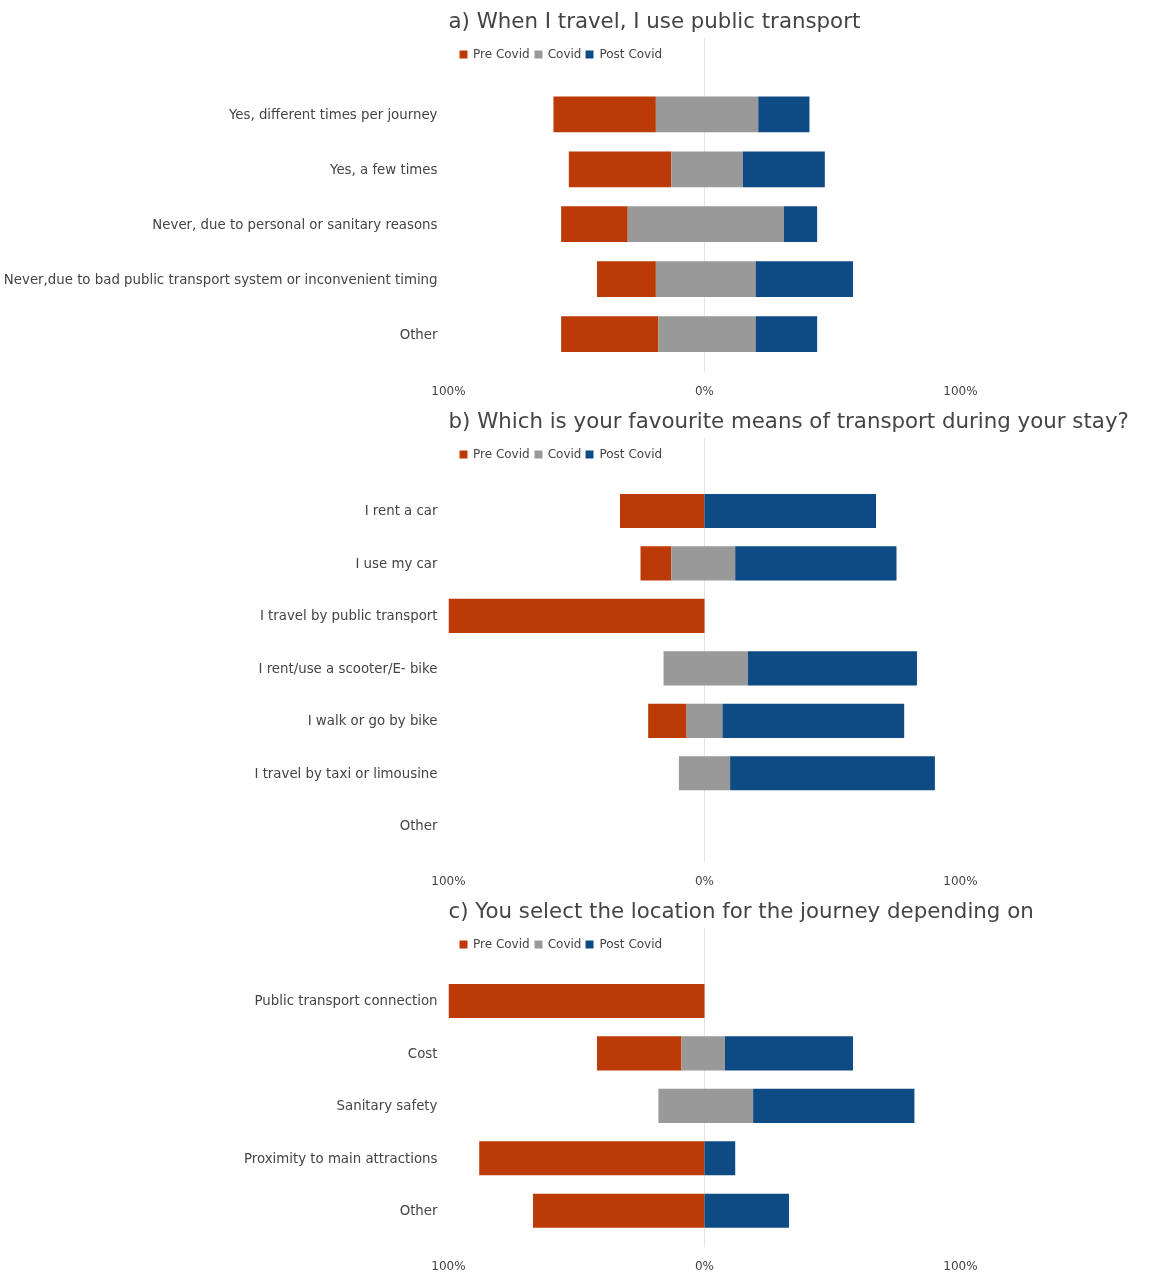 The width and height of the screenshot is (1166, 1279). What do you see at coordinates (346, 773) in the screenshot?
I see `y-tick-label: I travel by taxi or limousine` at bounding box center [346, 773].